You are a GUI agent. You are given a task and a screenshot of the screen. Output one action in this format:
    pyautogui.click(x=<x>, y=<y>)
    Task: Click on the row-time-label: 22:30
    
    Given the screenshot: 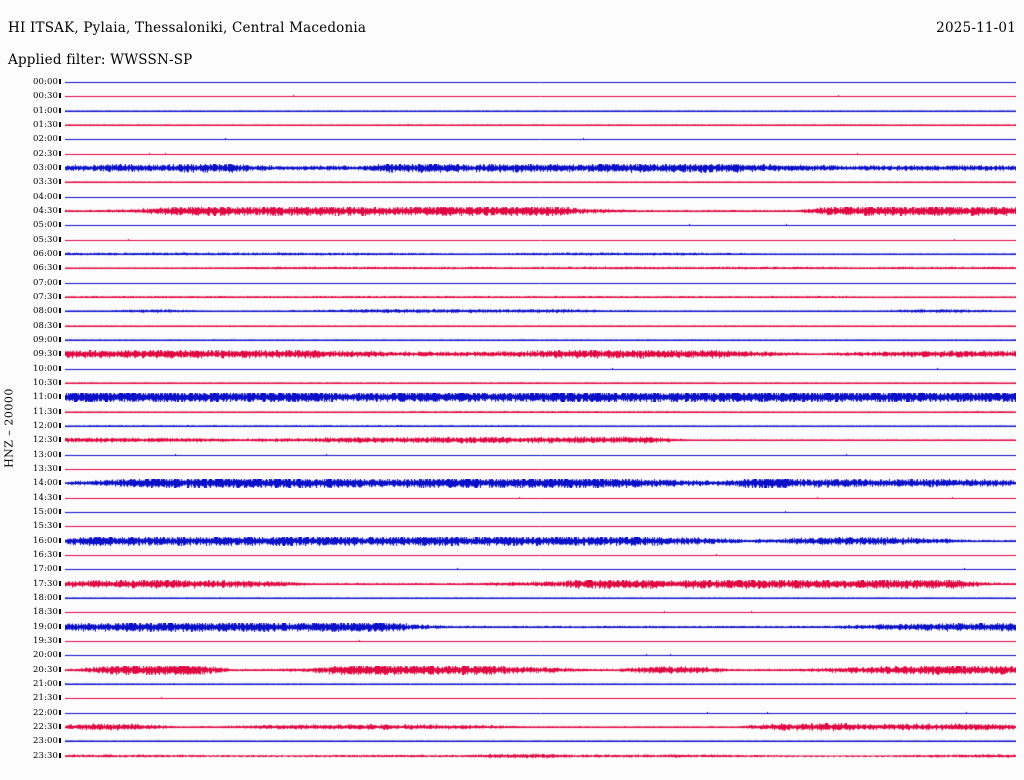 What is the action you would take?
    pyautogui.click(x=45, y=726)
    